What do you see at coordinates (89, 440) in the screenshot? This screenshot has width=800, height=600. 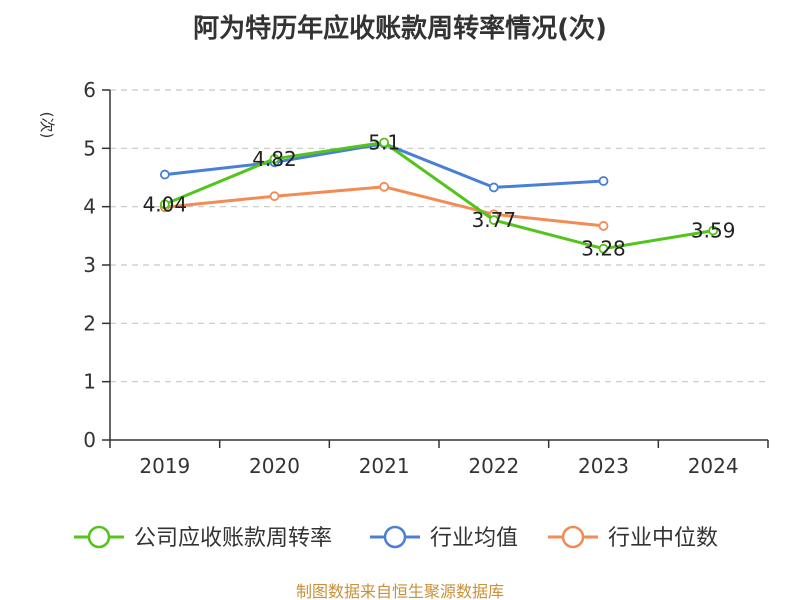 I see `y-tick-label: 0` at bounding box center [89, 440].